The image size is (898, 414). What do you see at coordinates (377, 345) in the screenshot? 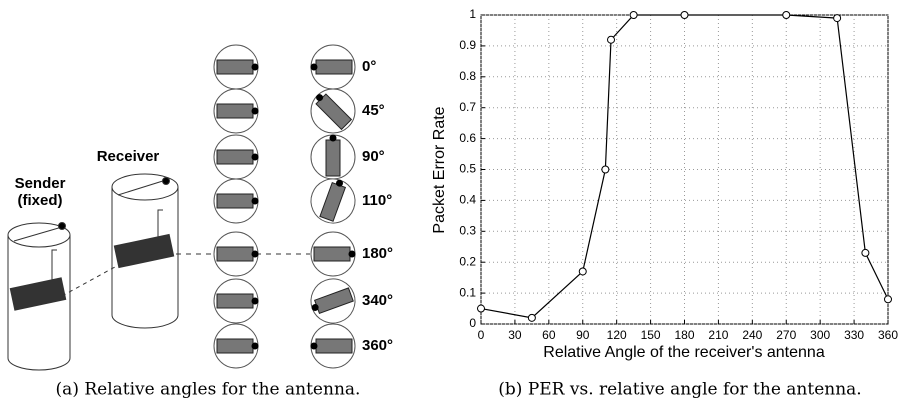
I see `angle-label: 360°` at bounding box center [377, 345].